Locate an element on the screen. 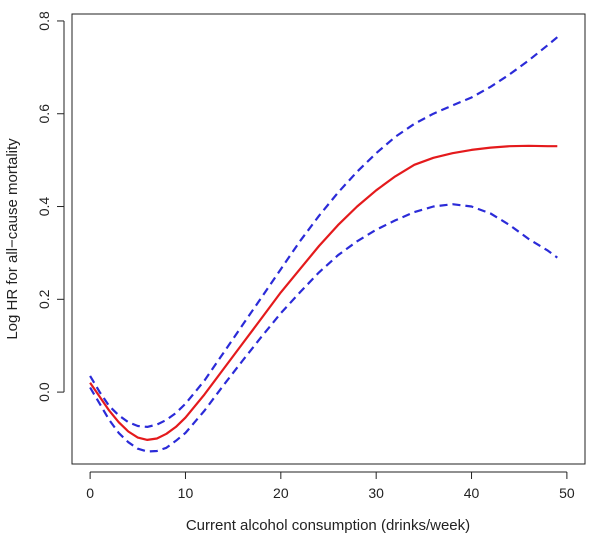 Image resolution: width=609 pixels, height=540 pixels. x-tick-label: 0 is located at coordinates (90, 493).